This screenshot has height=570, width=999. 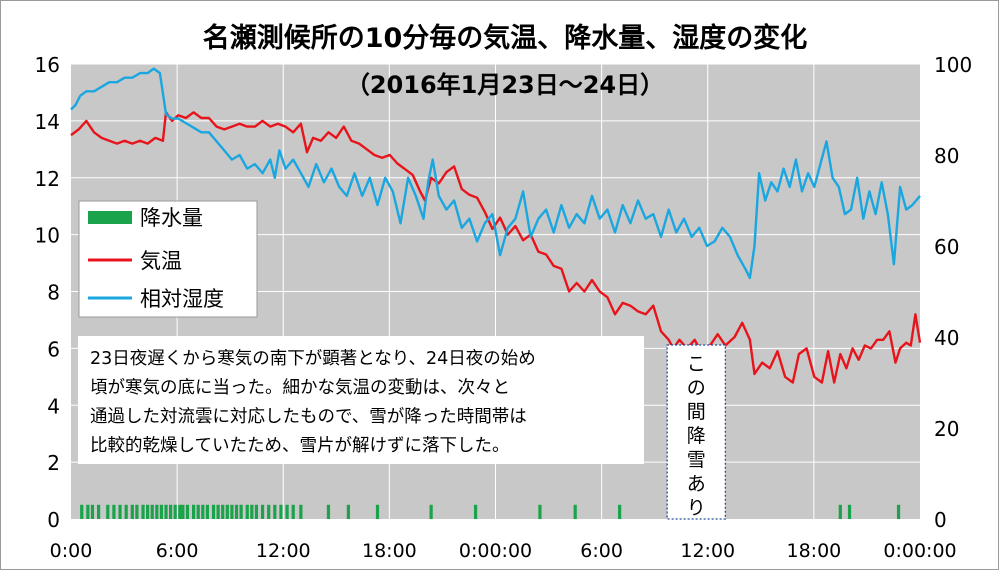 I want to click on y-right-tick-label: 60, so click(x=946, y=247).